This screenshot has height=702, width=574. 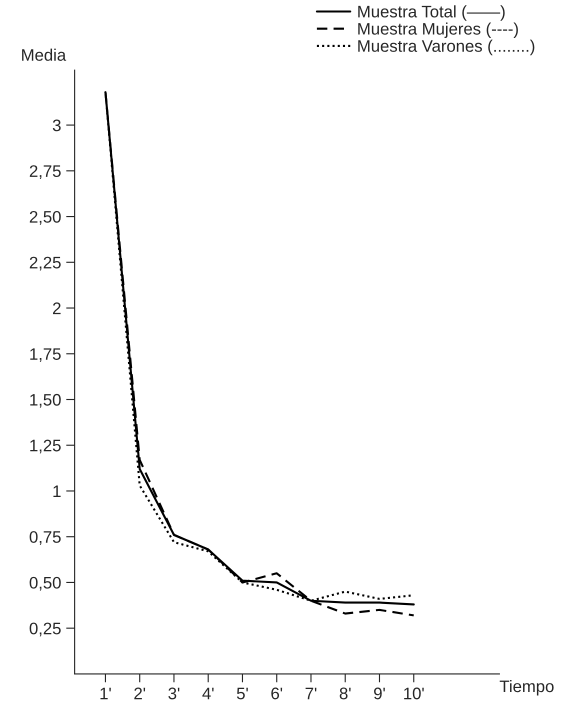 What do you see at coordinates (44, 54) in the screenshot?
I see `y-axis-title: Media` at bounding box center [44, 54].